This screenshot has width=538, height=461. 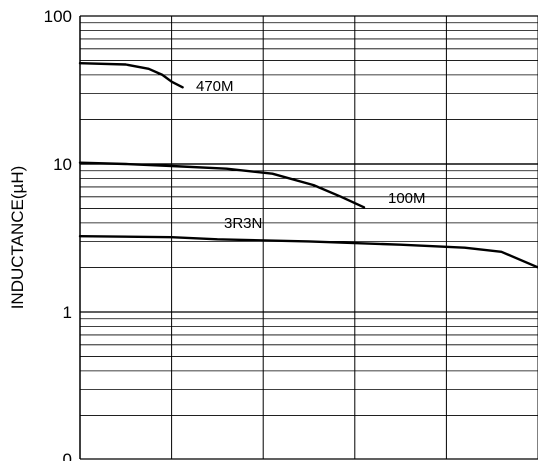 I want to click on y-tick-label: 0, so click(x=67, y=455).